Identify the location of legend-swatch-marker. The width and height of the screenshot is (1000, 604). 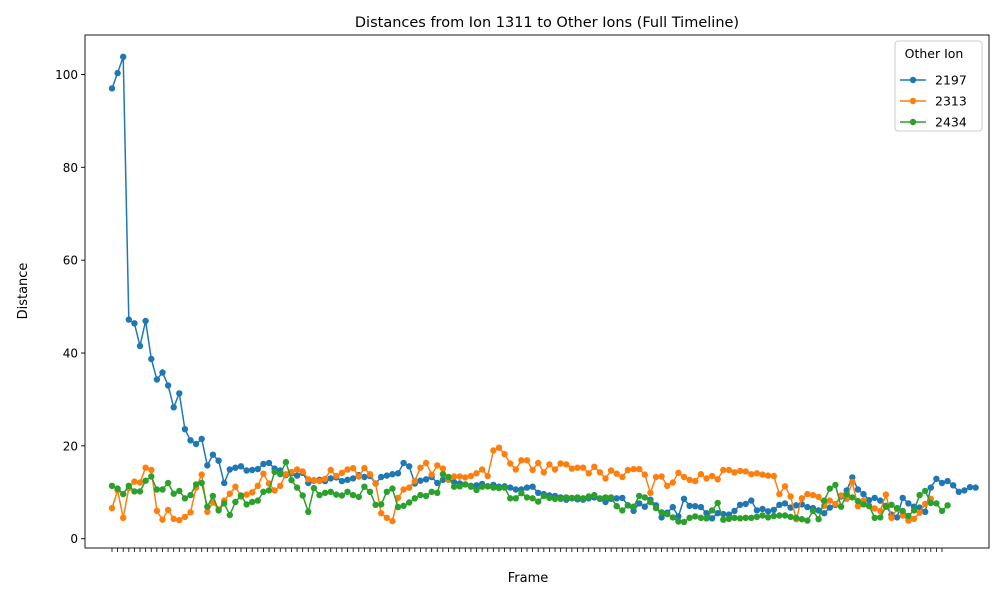
(913, 80).